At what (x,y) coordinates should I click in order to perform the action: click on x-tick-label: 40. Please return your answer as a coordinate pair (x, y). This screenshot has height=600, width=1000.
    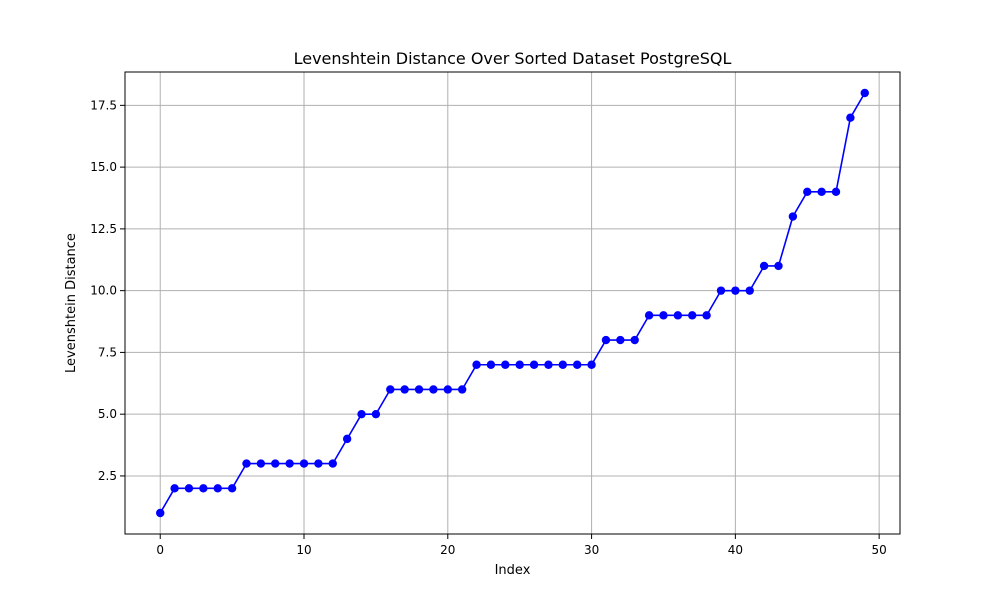
    Looking at the image, I should click on (735, 550).